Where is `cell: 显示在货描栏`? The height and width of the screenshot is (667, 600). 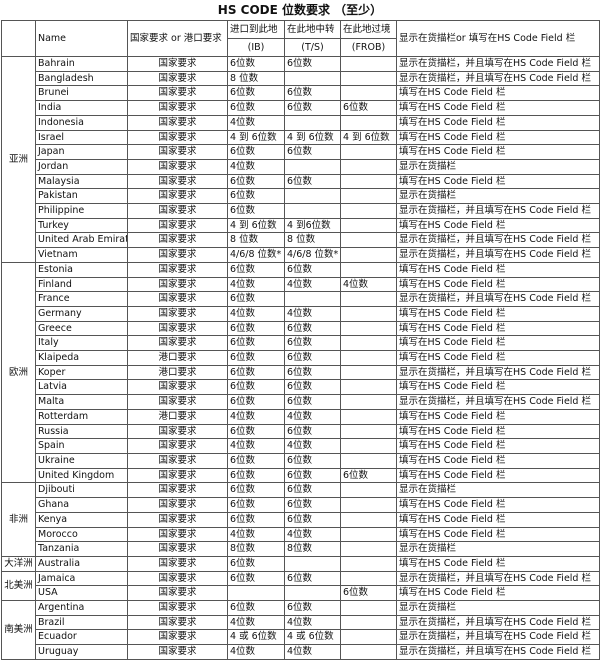
cell: 显示在货描栏 is located at coordinates (498, 490).